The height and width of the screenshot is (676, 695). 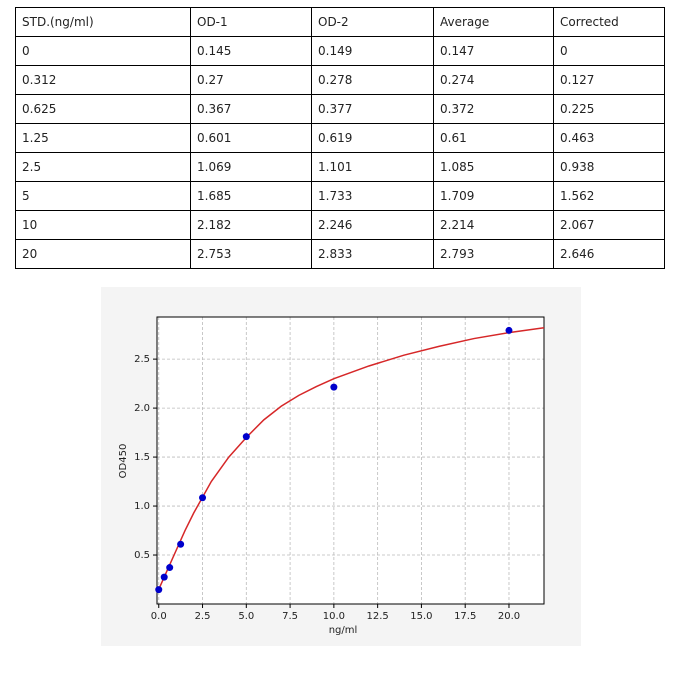 I want to click on cell: 2.646, so click(x=609, y=254).